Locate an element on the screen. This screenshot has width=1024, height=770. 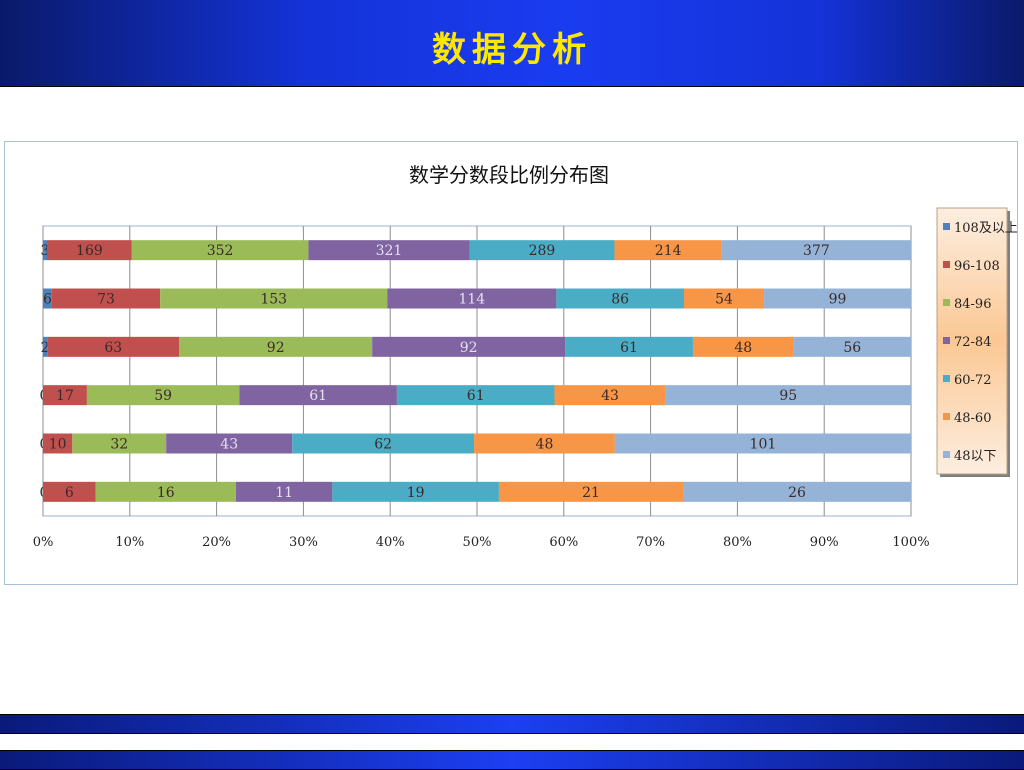
x-tick-label: 0% is located at coordinates (43, 542).